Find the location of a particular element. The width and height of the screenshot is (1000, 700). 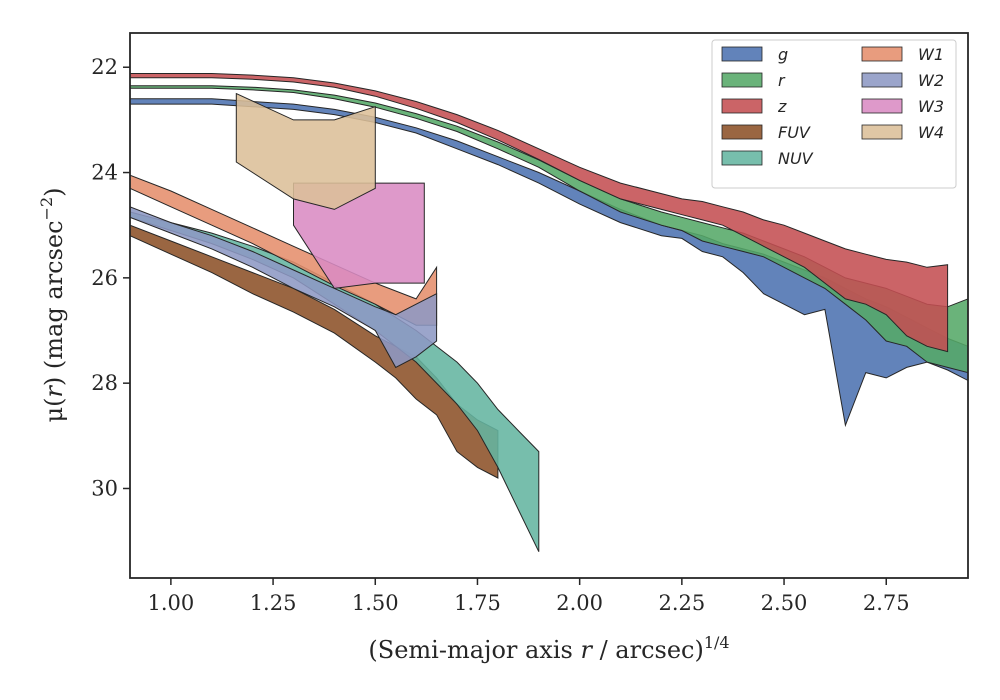

y-tick-label: 24 is located at coordinates (104, 173).